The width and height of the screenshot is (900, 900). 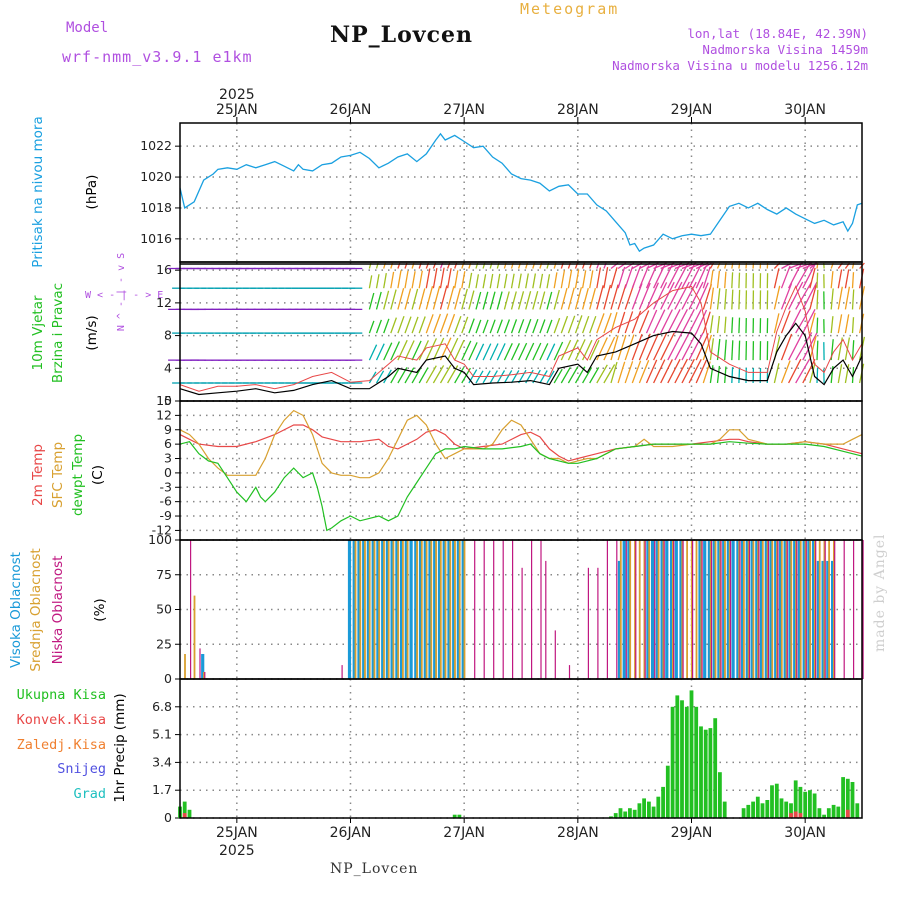 What do you see at coordinates (847, 813) in the screenshot?
I see `precip-bar-convective` at bounding box center [847, 813].